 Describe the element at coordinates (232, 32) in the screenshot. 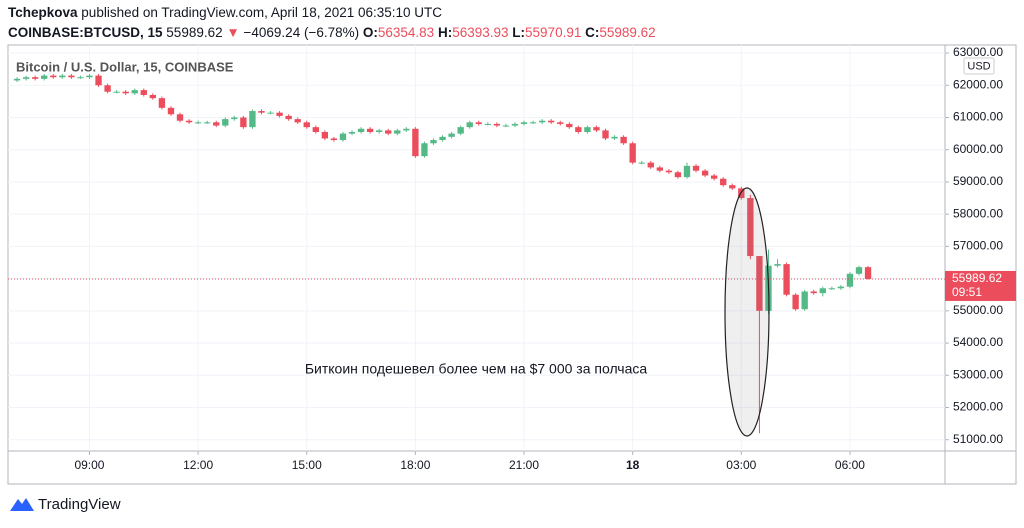

I see `arrow: ▼` at that location.